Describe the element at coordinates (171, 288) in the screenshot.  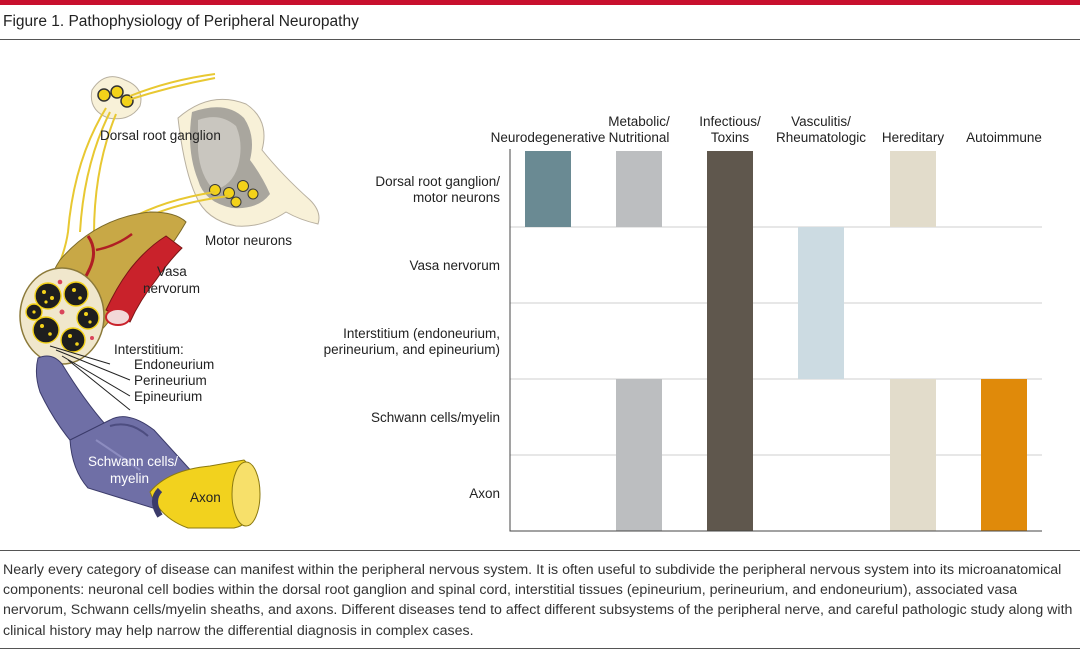
I see `vasa-label-line2: nervorum` at that location.